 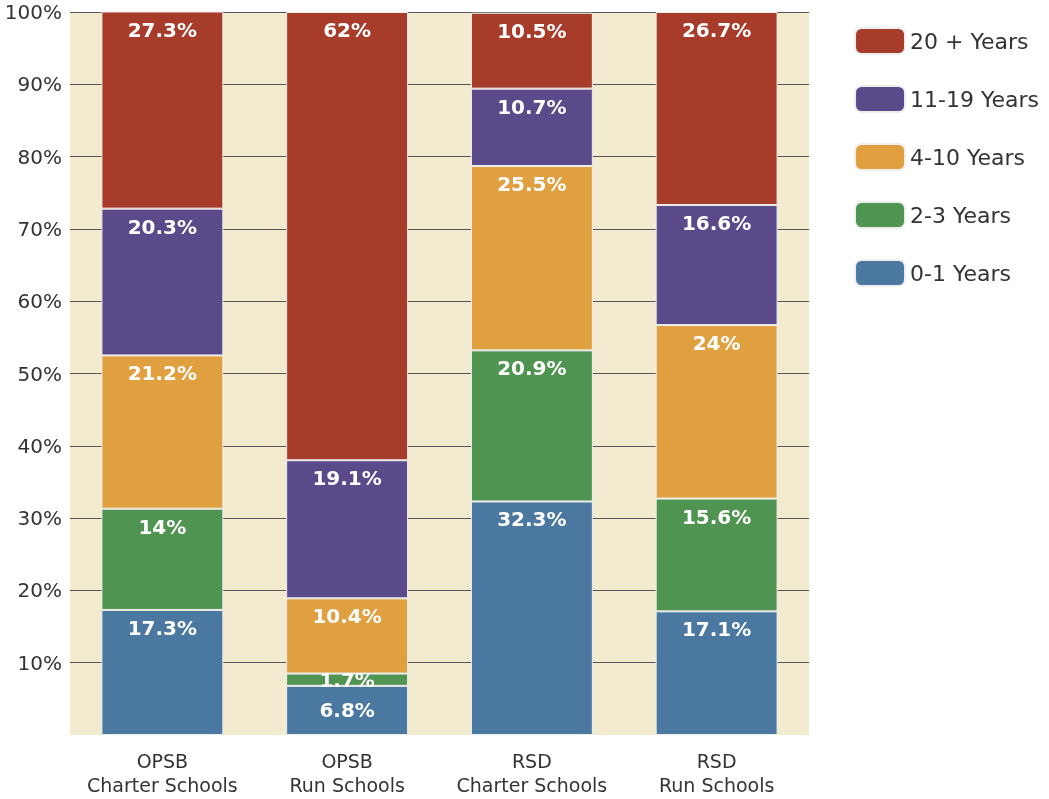 I want to click on data-label: 17.1%, so click(x=716, y=629).